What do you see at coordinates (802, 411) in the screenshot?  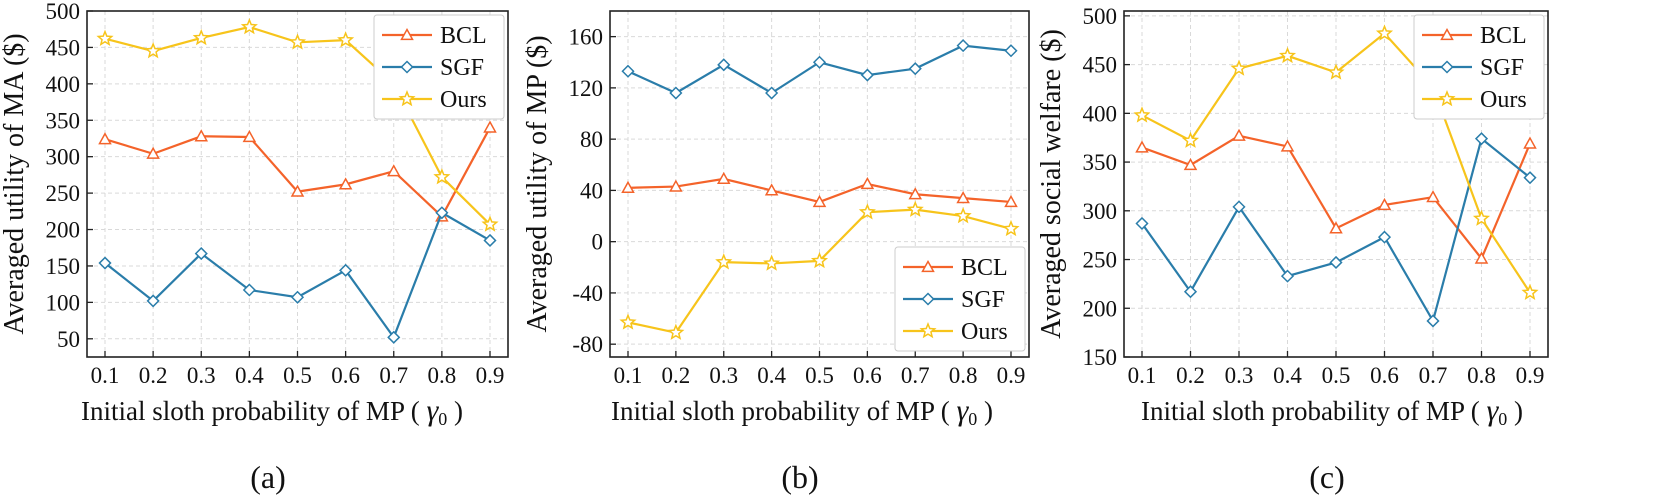 I see `x-axis-label: Initial sloth probability of MP ( γ0 )` at bounding box center [802, 411].